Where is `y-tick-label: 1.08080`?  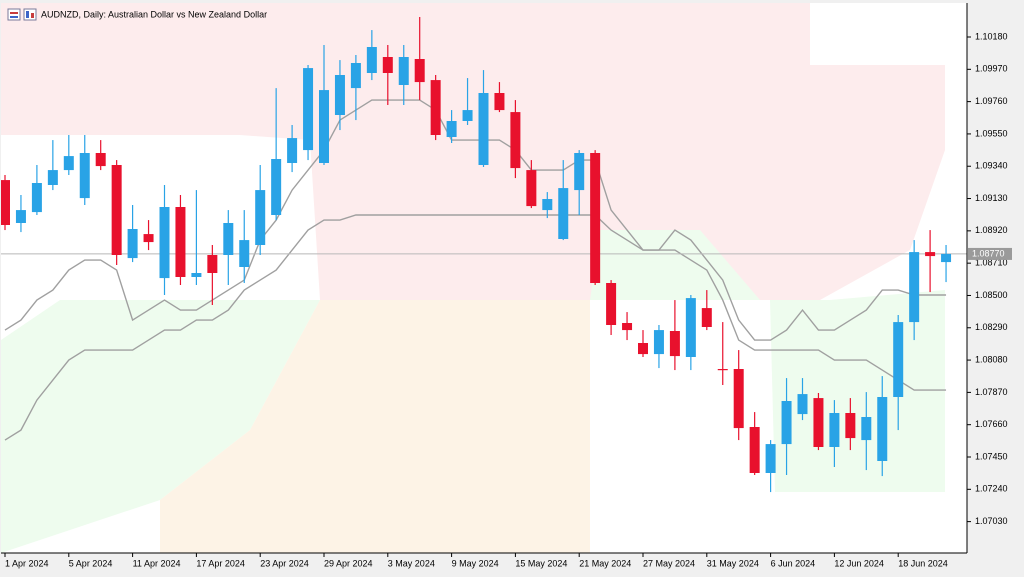
y-tick-label: 1.08080 is located at coordinates (991, 359).